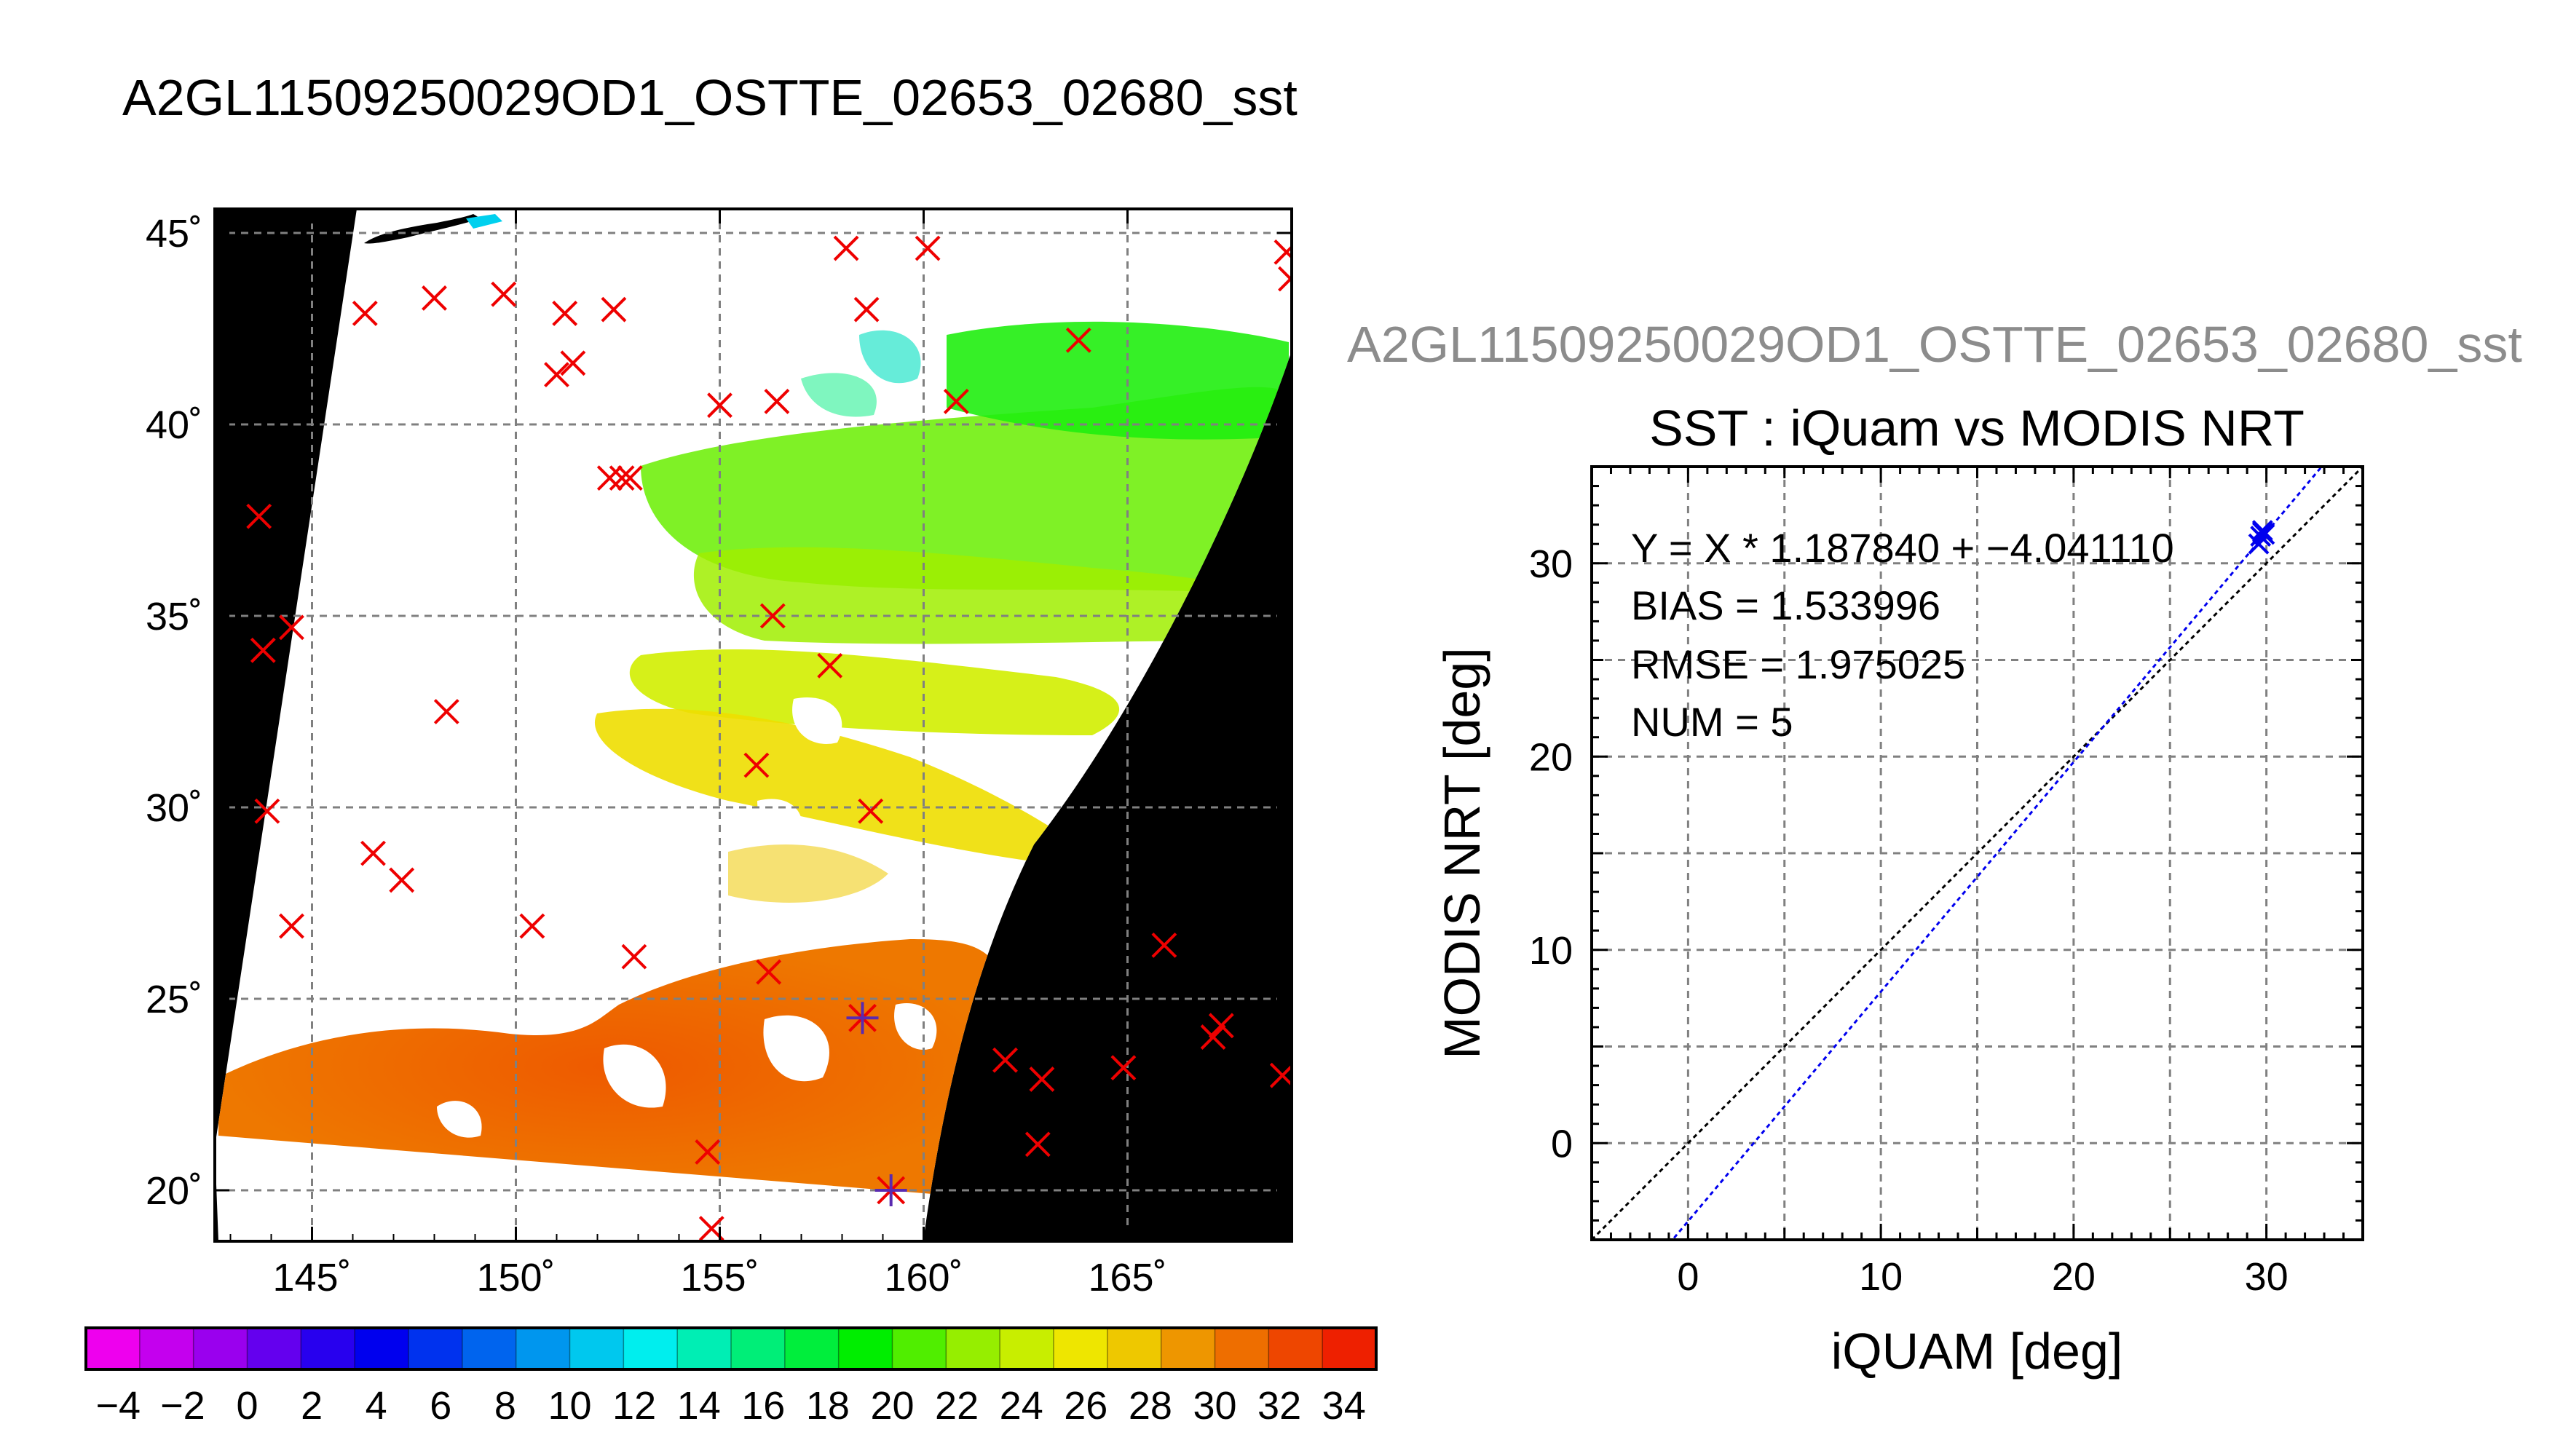 This screenshot has width=2555, height=1456. I want to click on scatter-title: SST : iQuam vs MODIS NRT, so click(1977, 428).